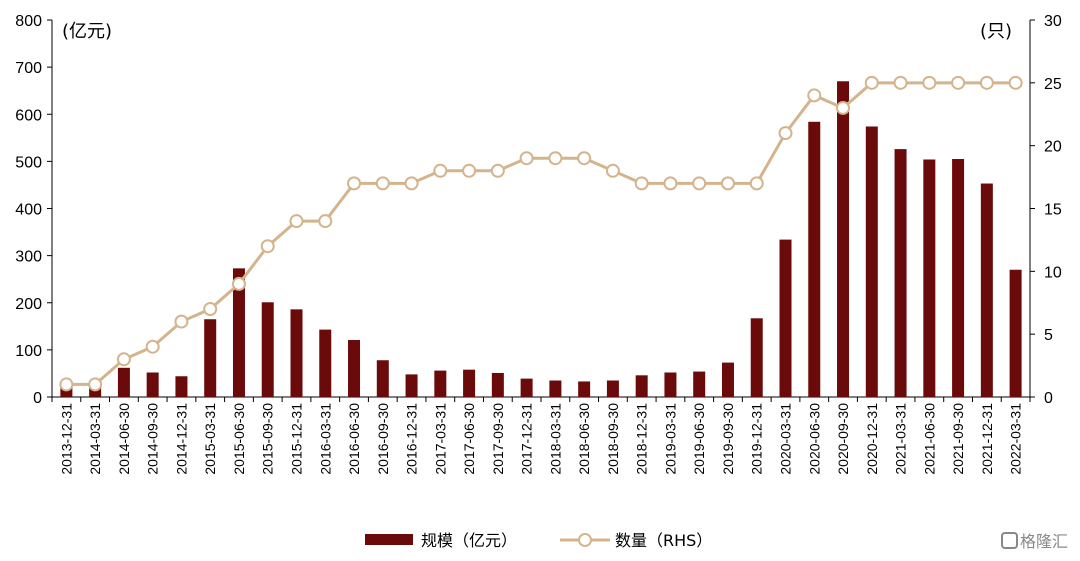 The image size is (1080, 561). Describe the element at coordinates (1053, 272) in the screenshot. I see `y-right-tick-label: 10` at that location.